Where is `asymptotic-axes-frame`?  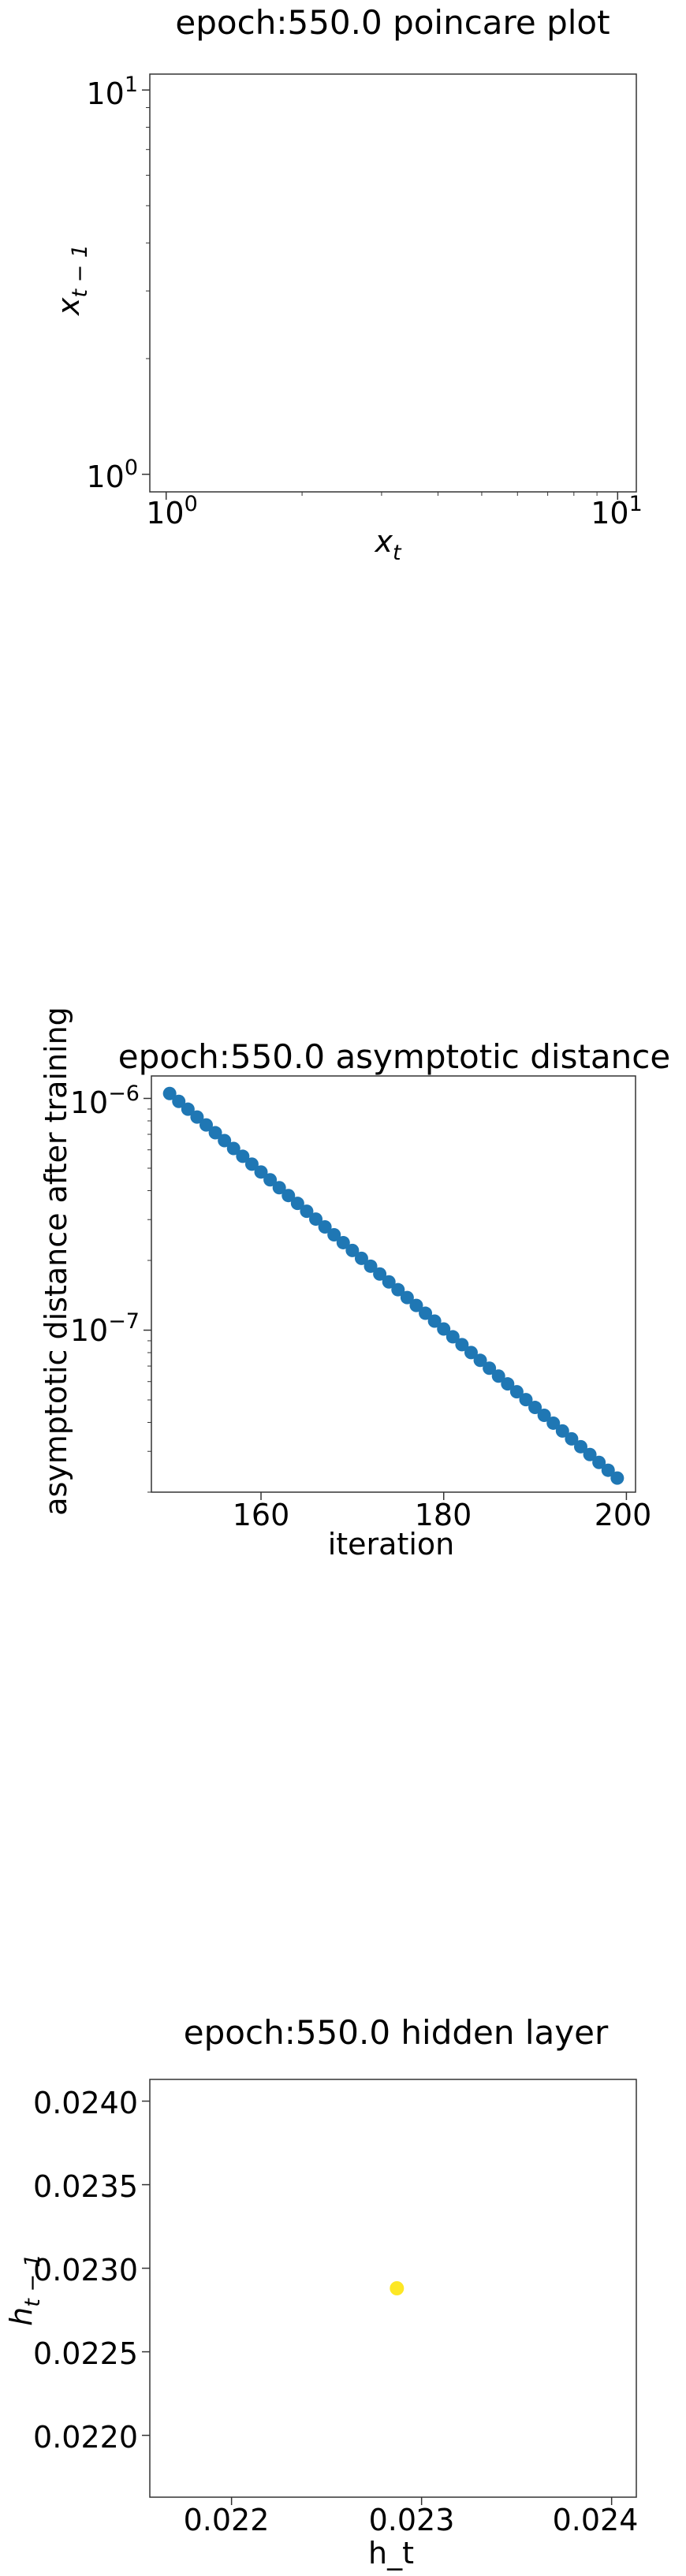 asymptotic-axes-frame is located at coordinates (393, 1284).